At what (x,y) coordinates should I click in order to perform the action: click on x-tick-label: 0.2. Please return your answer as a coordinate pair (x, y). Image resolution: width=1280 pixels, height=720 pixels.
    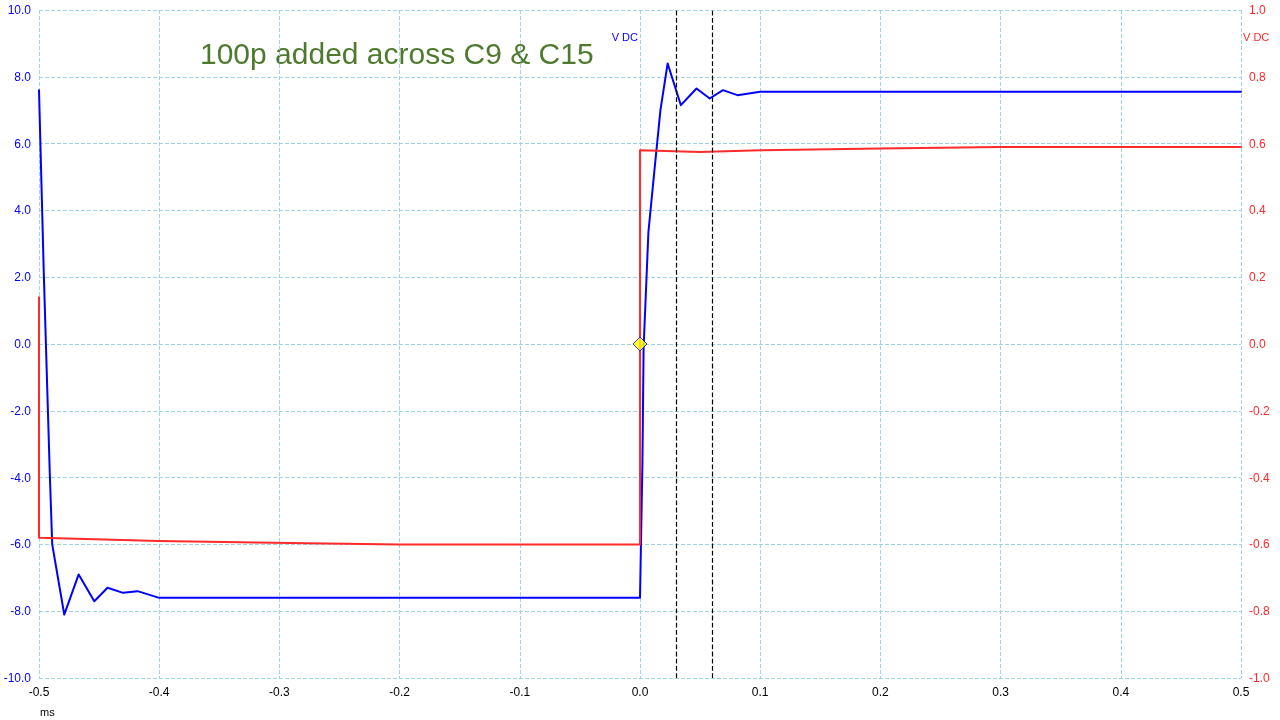
    Looking at the image, I should click on (881, 692).